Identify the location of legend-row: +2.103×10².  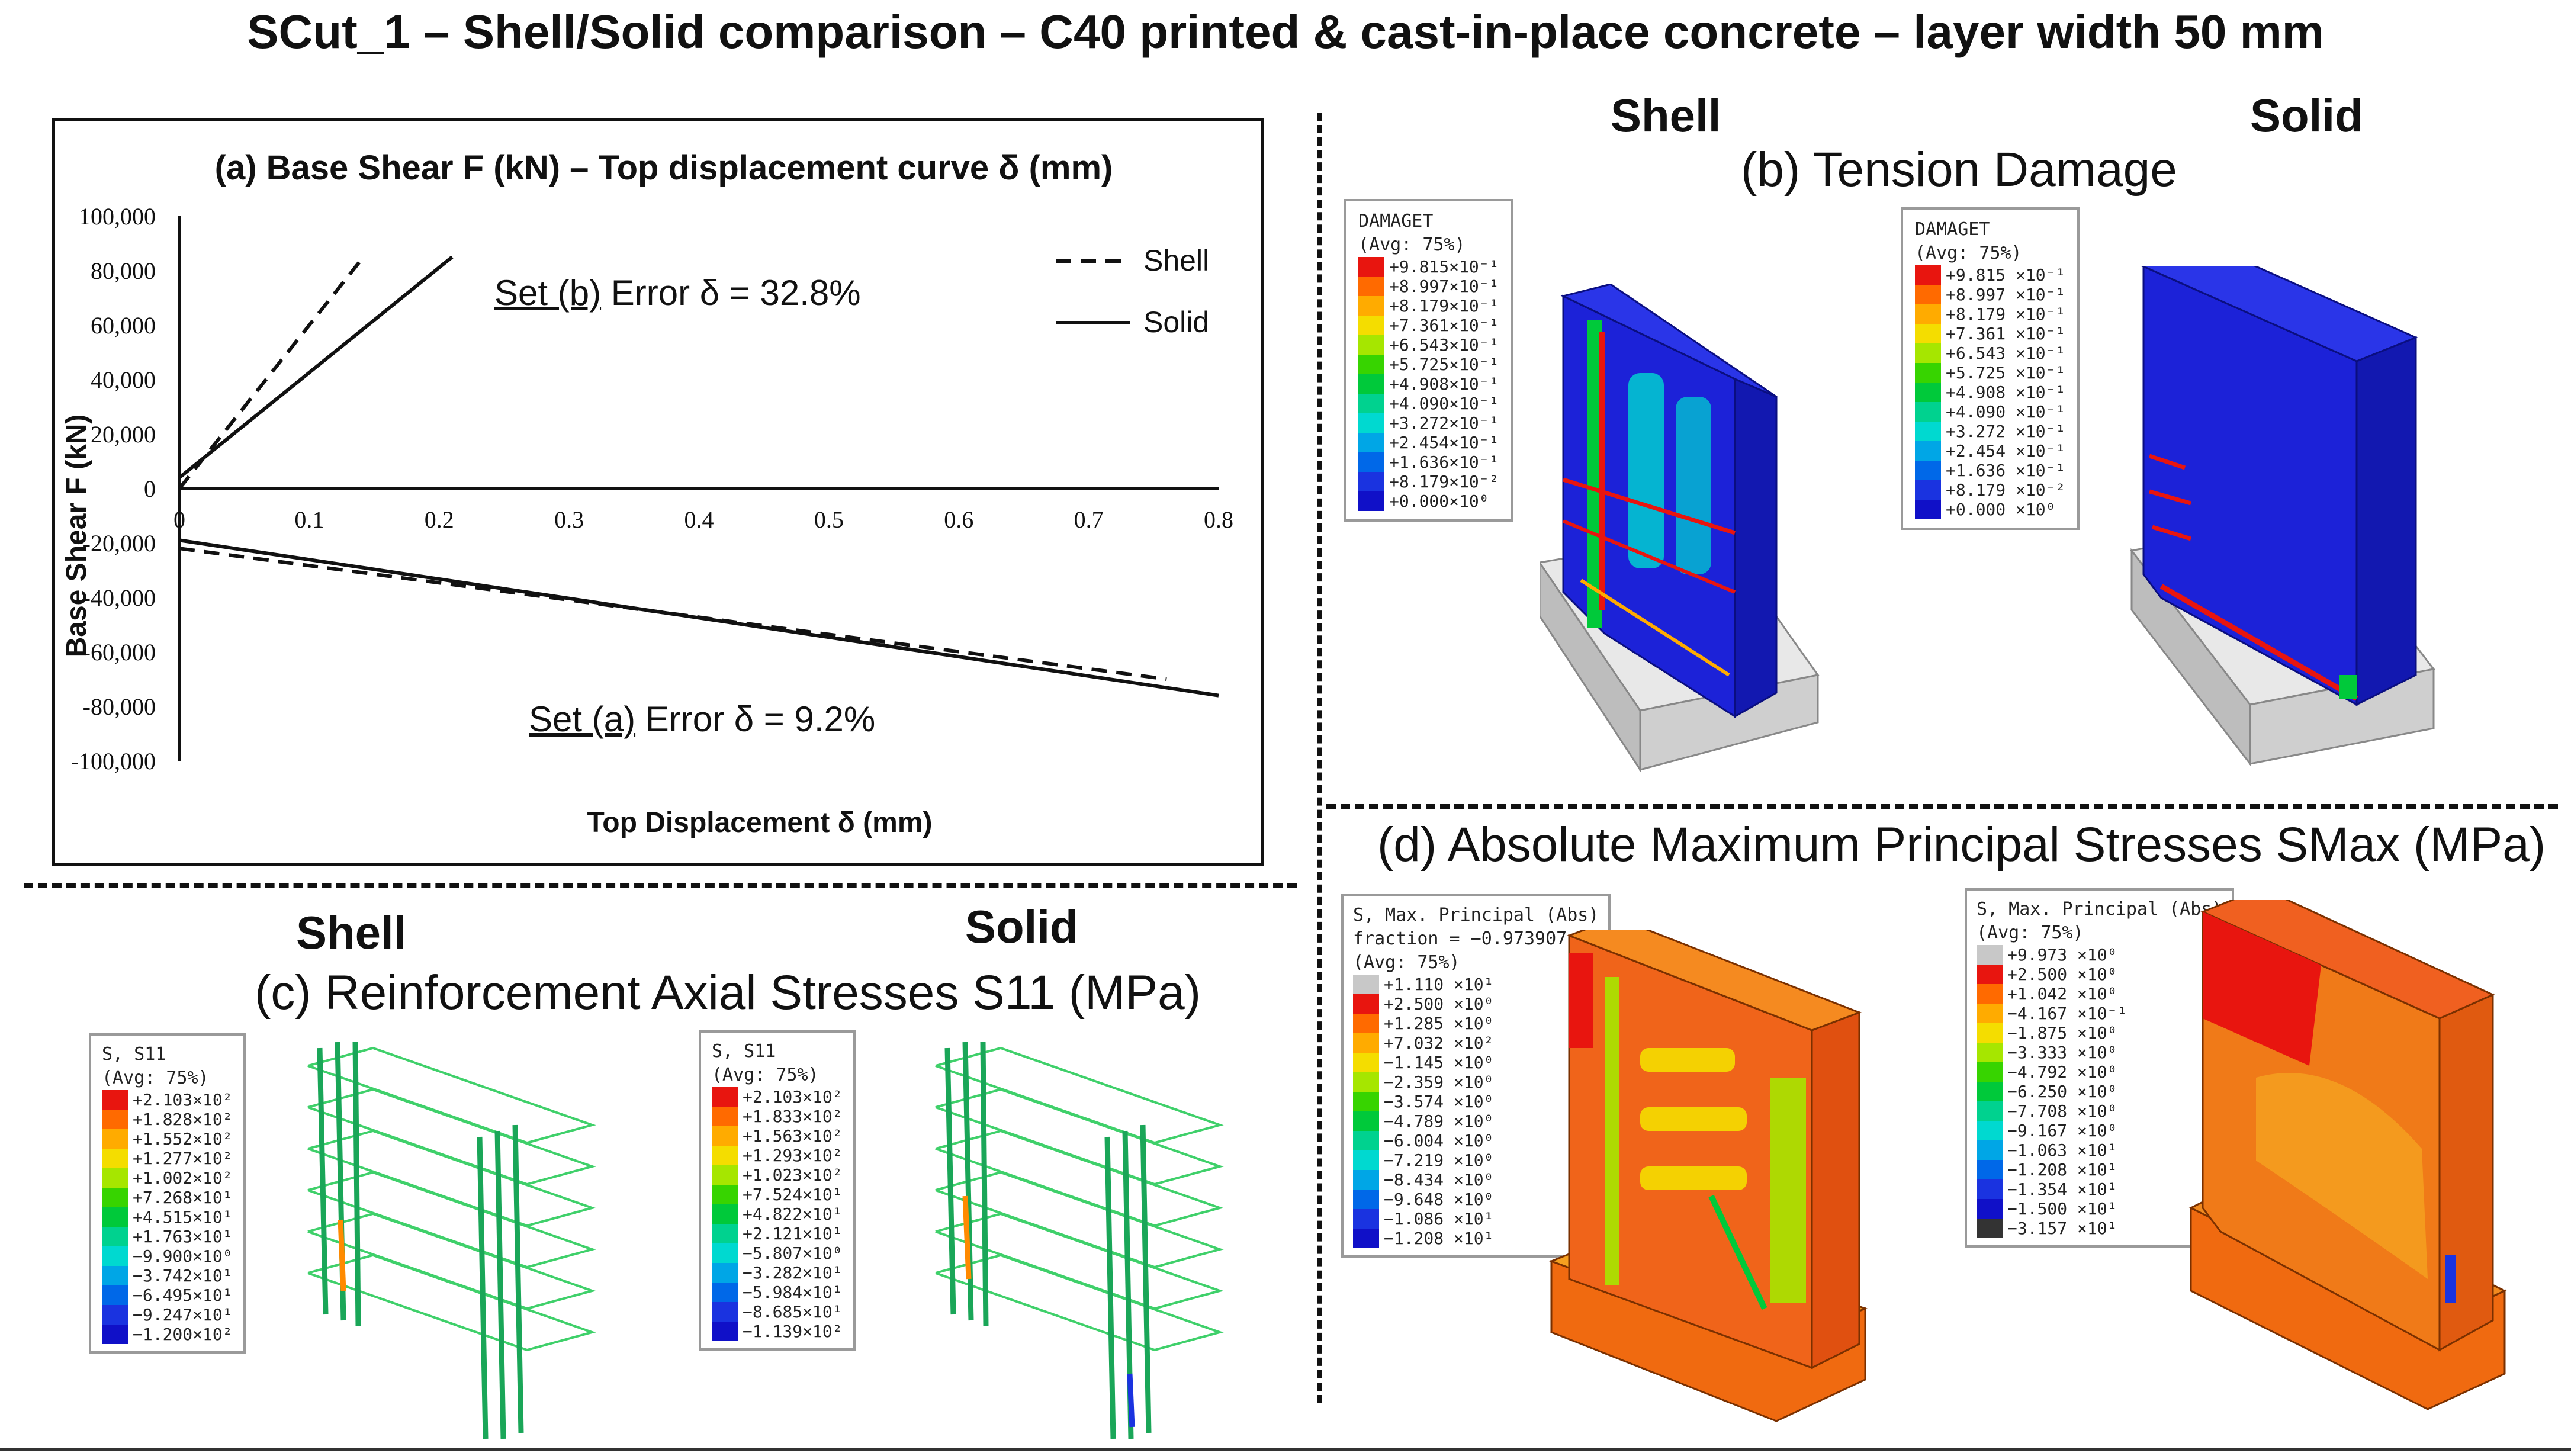
(777, 1097).